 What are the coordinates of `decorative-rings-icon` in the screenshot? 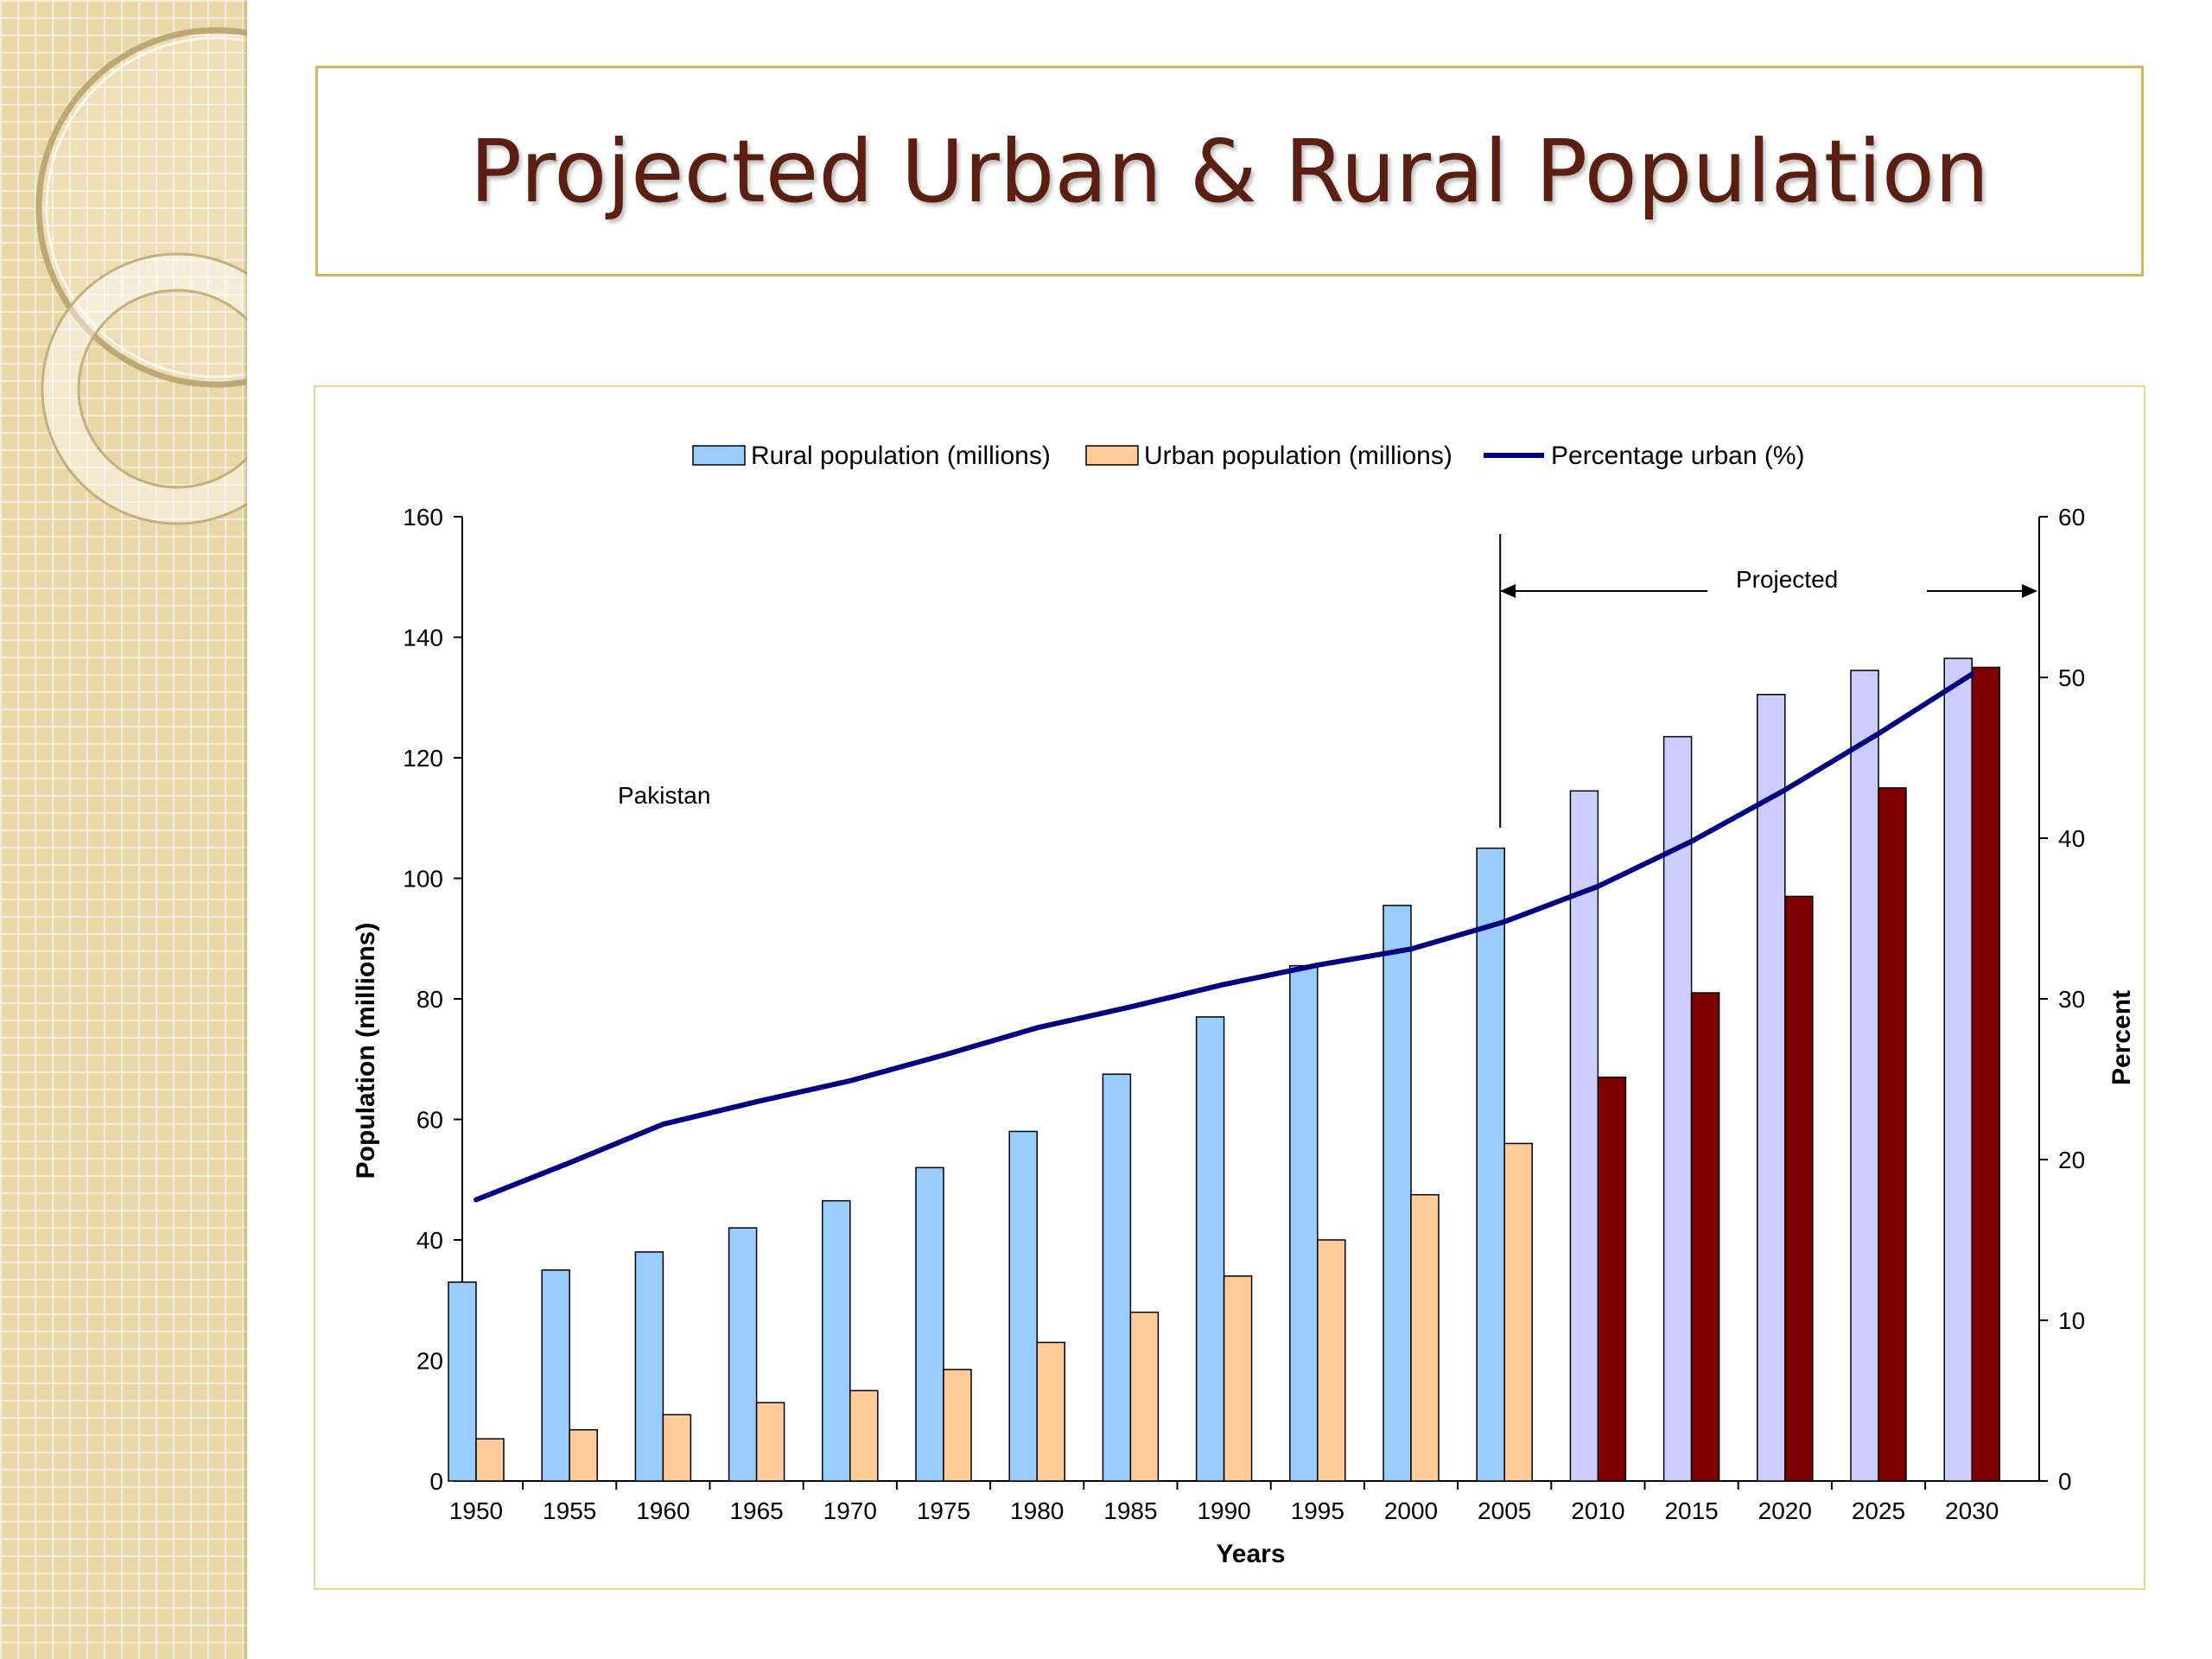 It's located at (141, 276).